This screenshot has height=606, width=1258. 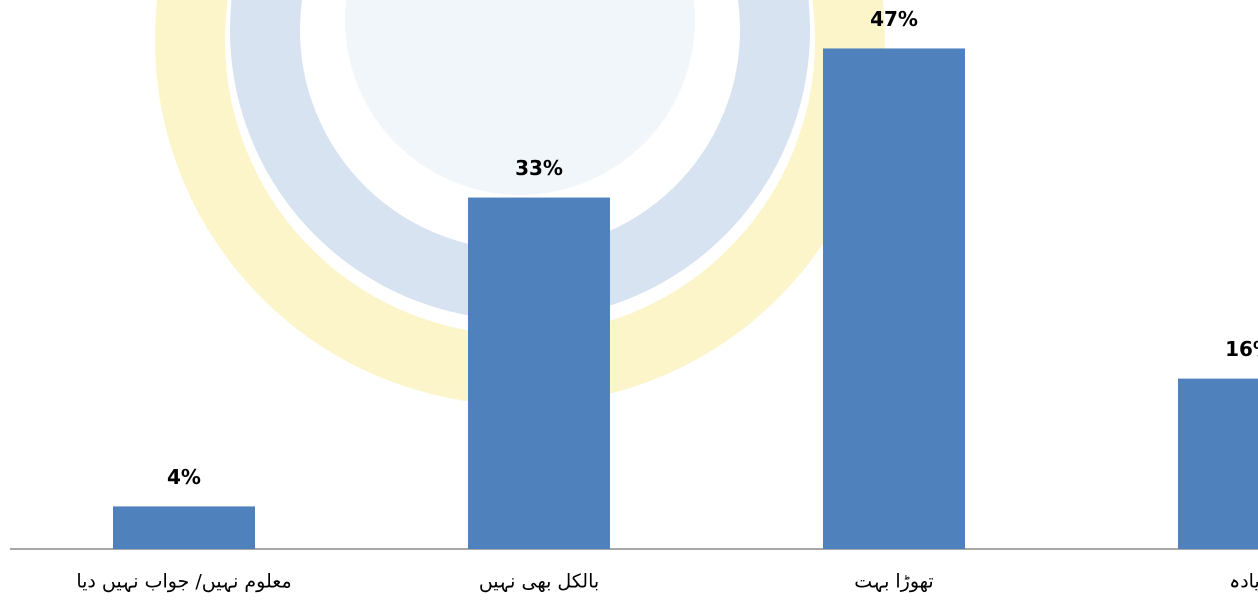 What do you see at coordinates (1241, 349) in the screenshot?
I see `data-label: 16%` at bounding box center [1241, 349].